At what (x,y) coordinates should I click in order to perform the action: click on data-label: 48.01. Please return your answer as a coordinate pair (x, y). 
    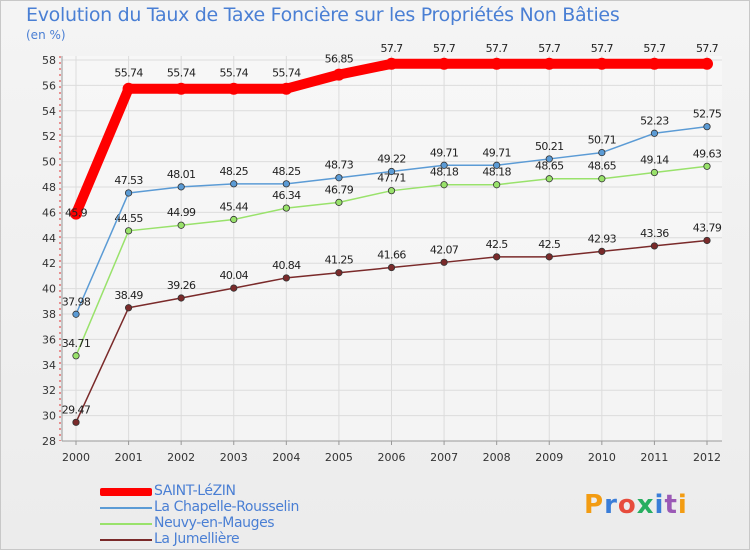
    Looking at the image, I should click on (181, 174).